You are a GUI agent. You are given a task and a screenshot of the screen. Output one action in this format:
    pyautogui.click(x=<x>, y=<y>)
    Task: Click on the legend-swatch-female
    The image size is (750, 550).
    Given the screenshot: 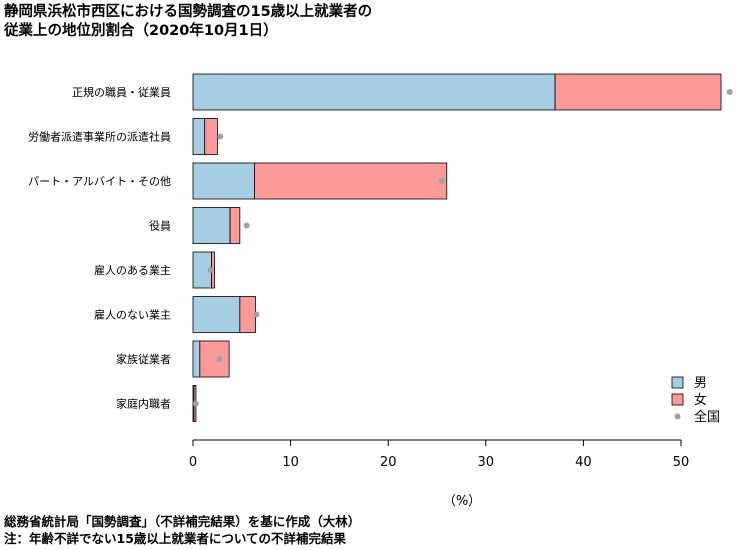 What is the action you would take?
    pyautogui.click(x=677, y=399)
    